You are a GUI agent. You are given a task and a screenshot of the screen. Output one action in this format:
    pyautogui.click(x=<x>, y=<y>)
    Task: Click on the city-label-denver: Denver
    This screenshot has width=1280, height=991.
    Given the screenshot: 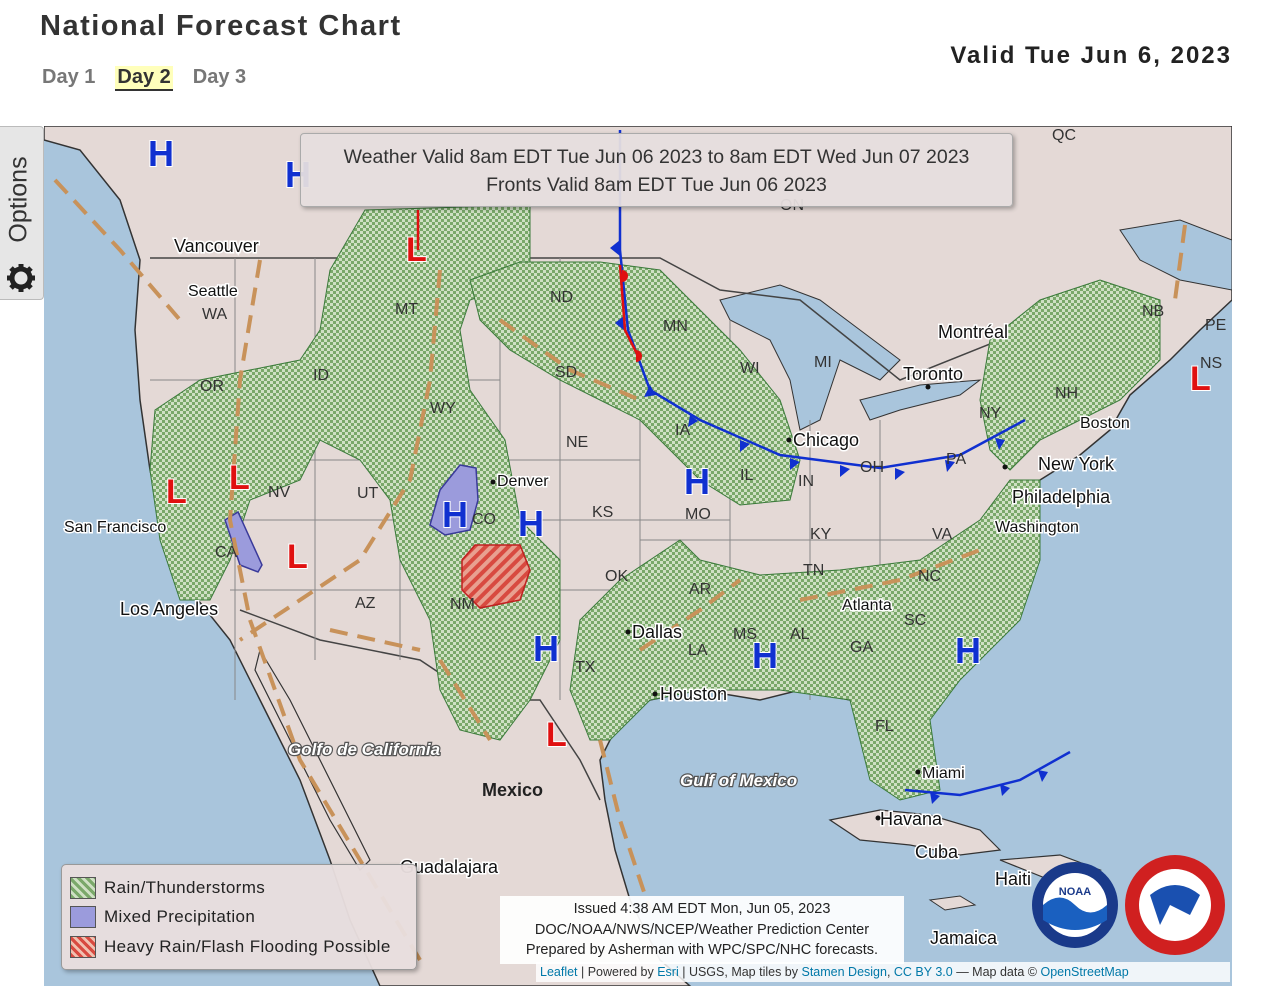 What is the action you would take?
    pyautogui.click(x=523, y=481)
    